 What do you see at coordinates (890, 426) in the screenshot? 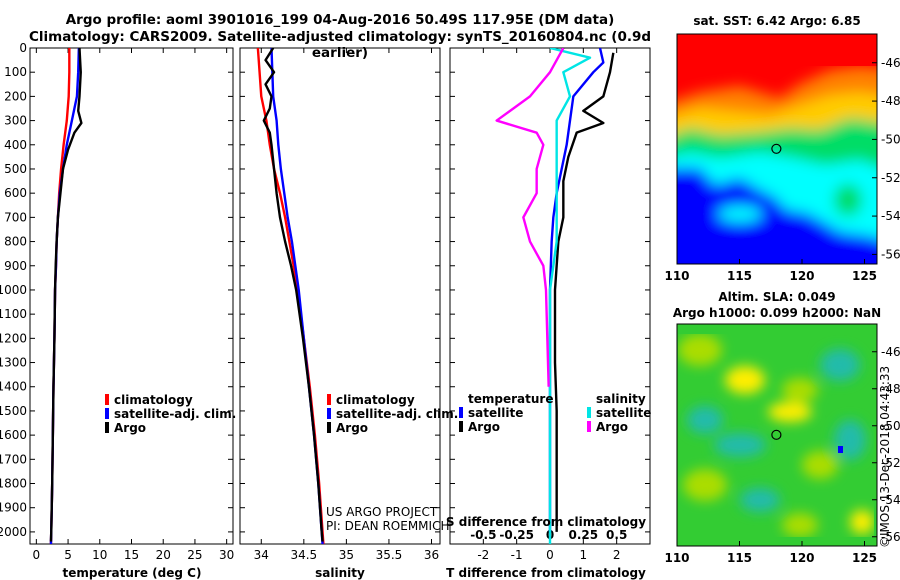
I see `map-y-tick-label: -50` at bounding box center [890, 426].